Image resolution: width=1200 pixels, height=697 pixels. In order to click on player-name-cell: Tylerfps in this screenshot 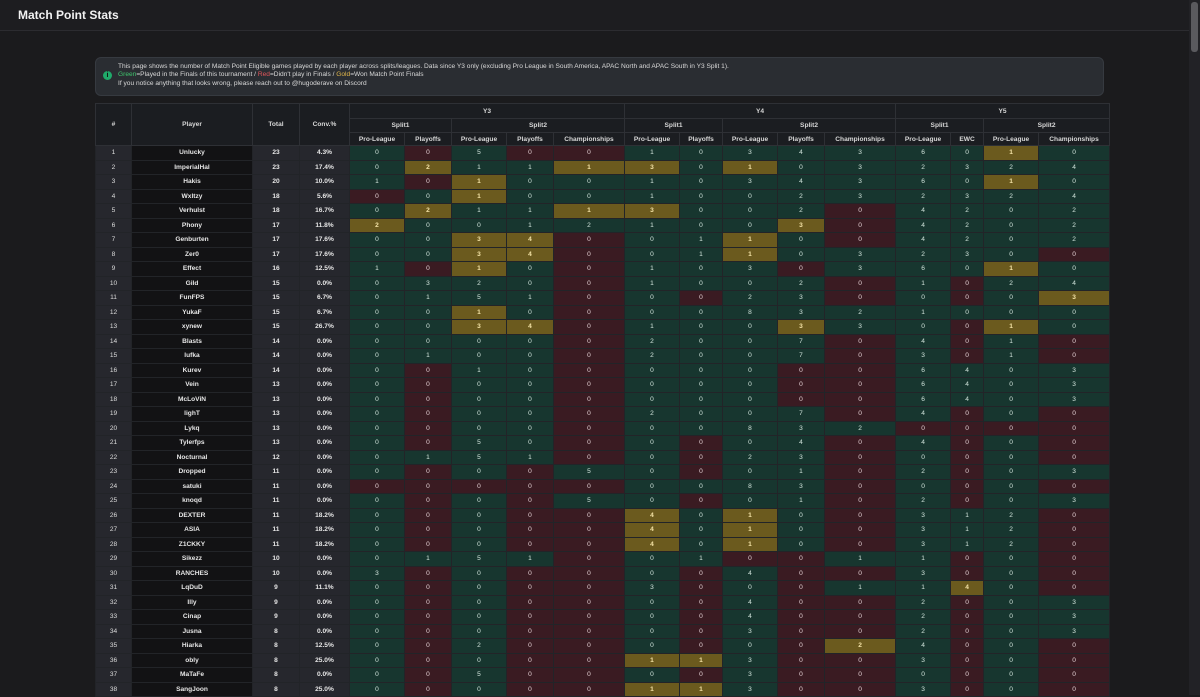, I will do `click(192, 443)`.